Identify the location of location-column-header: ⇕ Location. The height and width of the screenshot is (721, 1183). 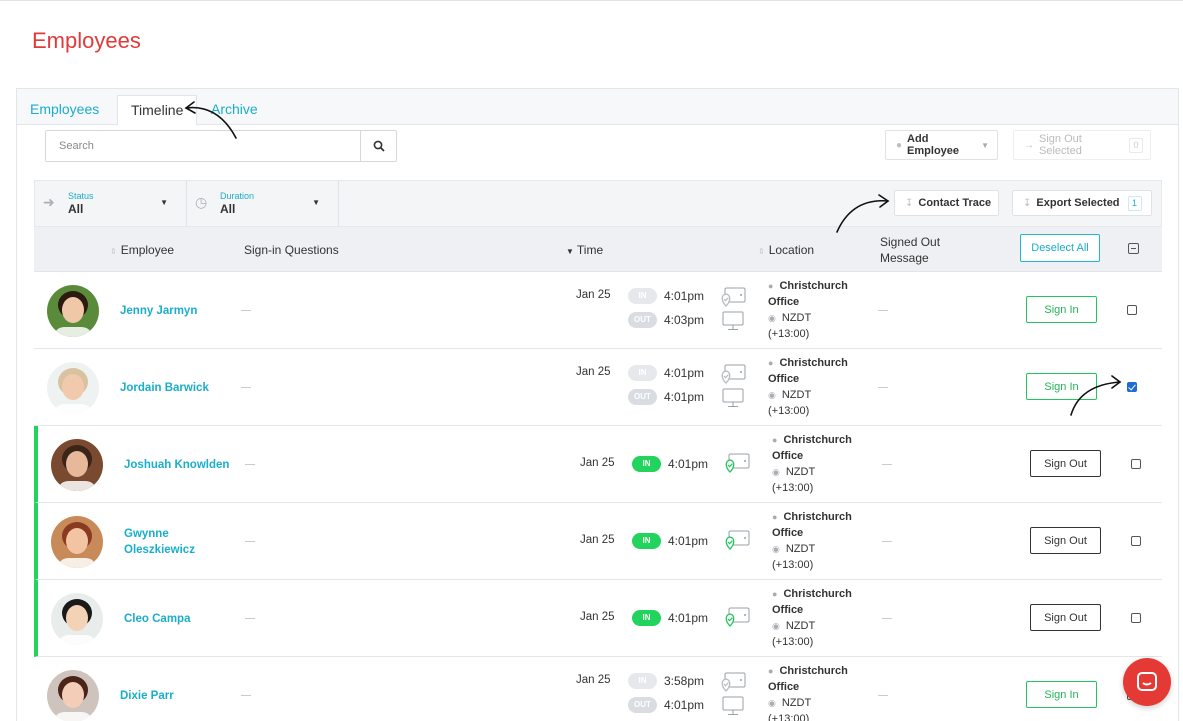
(786, 250).